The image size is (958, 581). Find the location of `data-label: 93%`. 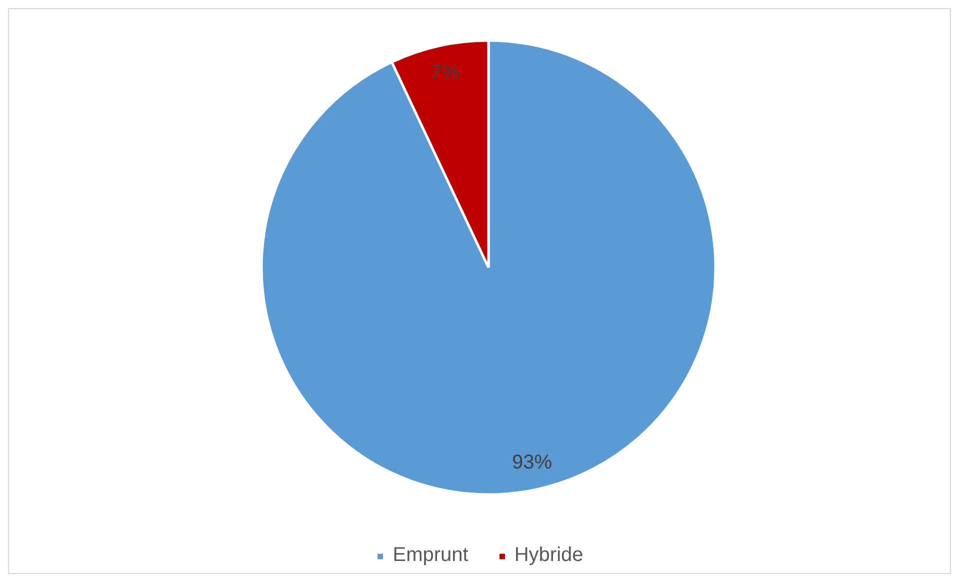

data-label: 93% is located at coordinates (532, 462).